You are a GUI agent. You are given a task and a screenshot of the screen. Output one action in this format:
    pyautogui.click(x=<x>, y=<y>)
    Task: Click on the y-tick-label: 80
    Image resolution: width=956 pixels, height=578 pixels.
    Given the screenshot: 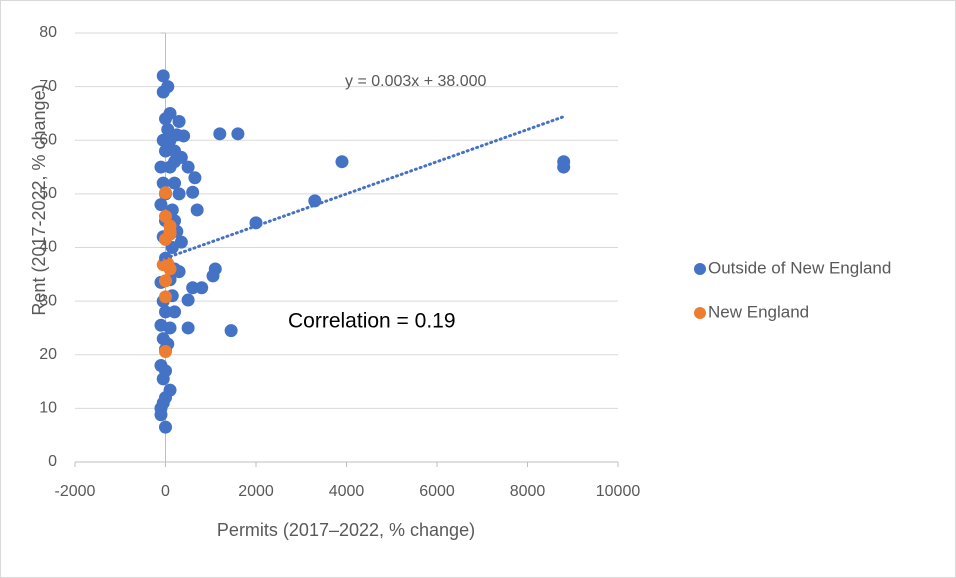 What is the action you would take?
    pyautogui.click(x=48, y=32)
    